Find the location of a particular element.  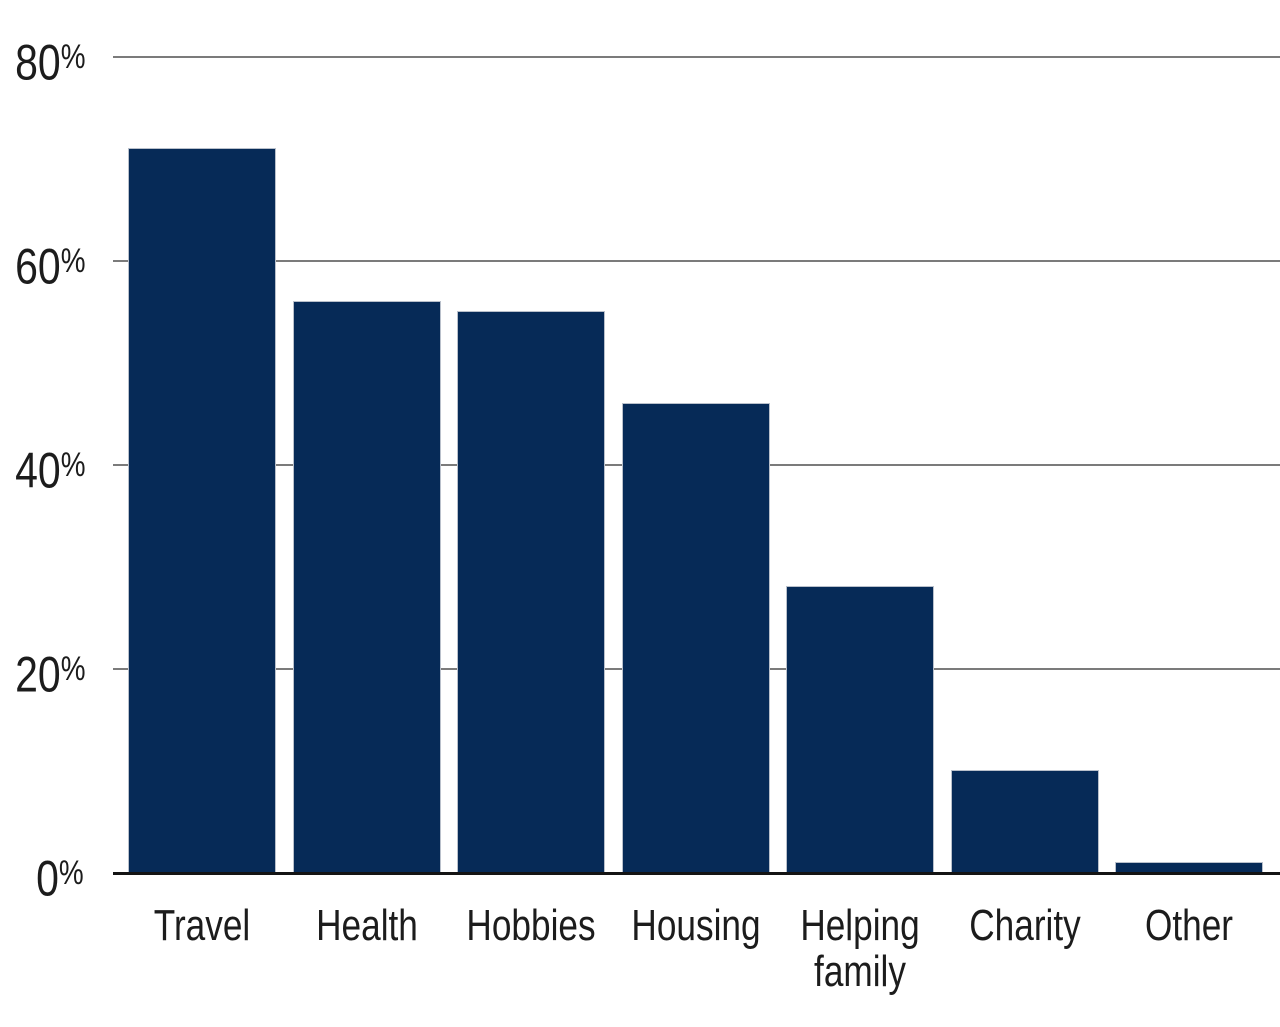

bar-charity is located at coordinates (1024, 821).